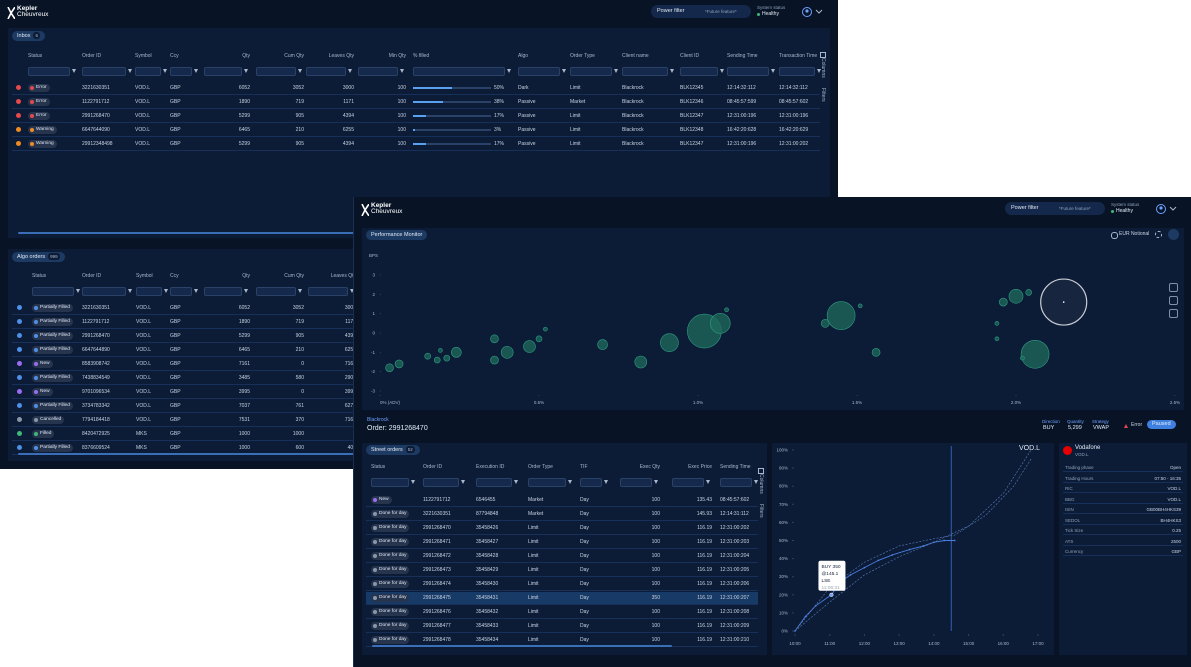 The height and width of the screenshot is (667, 1191). What do you see at coordinates (487, 584) in the screenshot?
I see `table-cell: 35458430` at bounding box center [487, 584].